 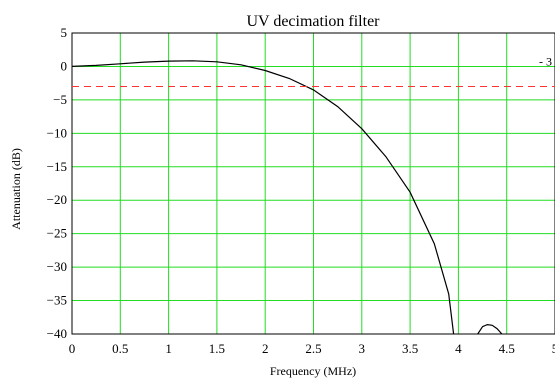 What do you see at coordinates (60, 99) in the screenshot?
I see `y-tick-label: −5` at bounding box center [60, 99].